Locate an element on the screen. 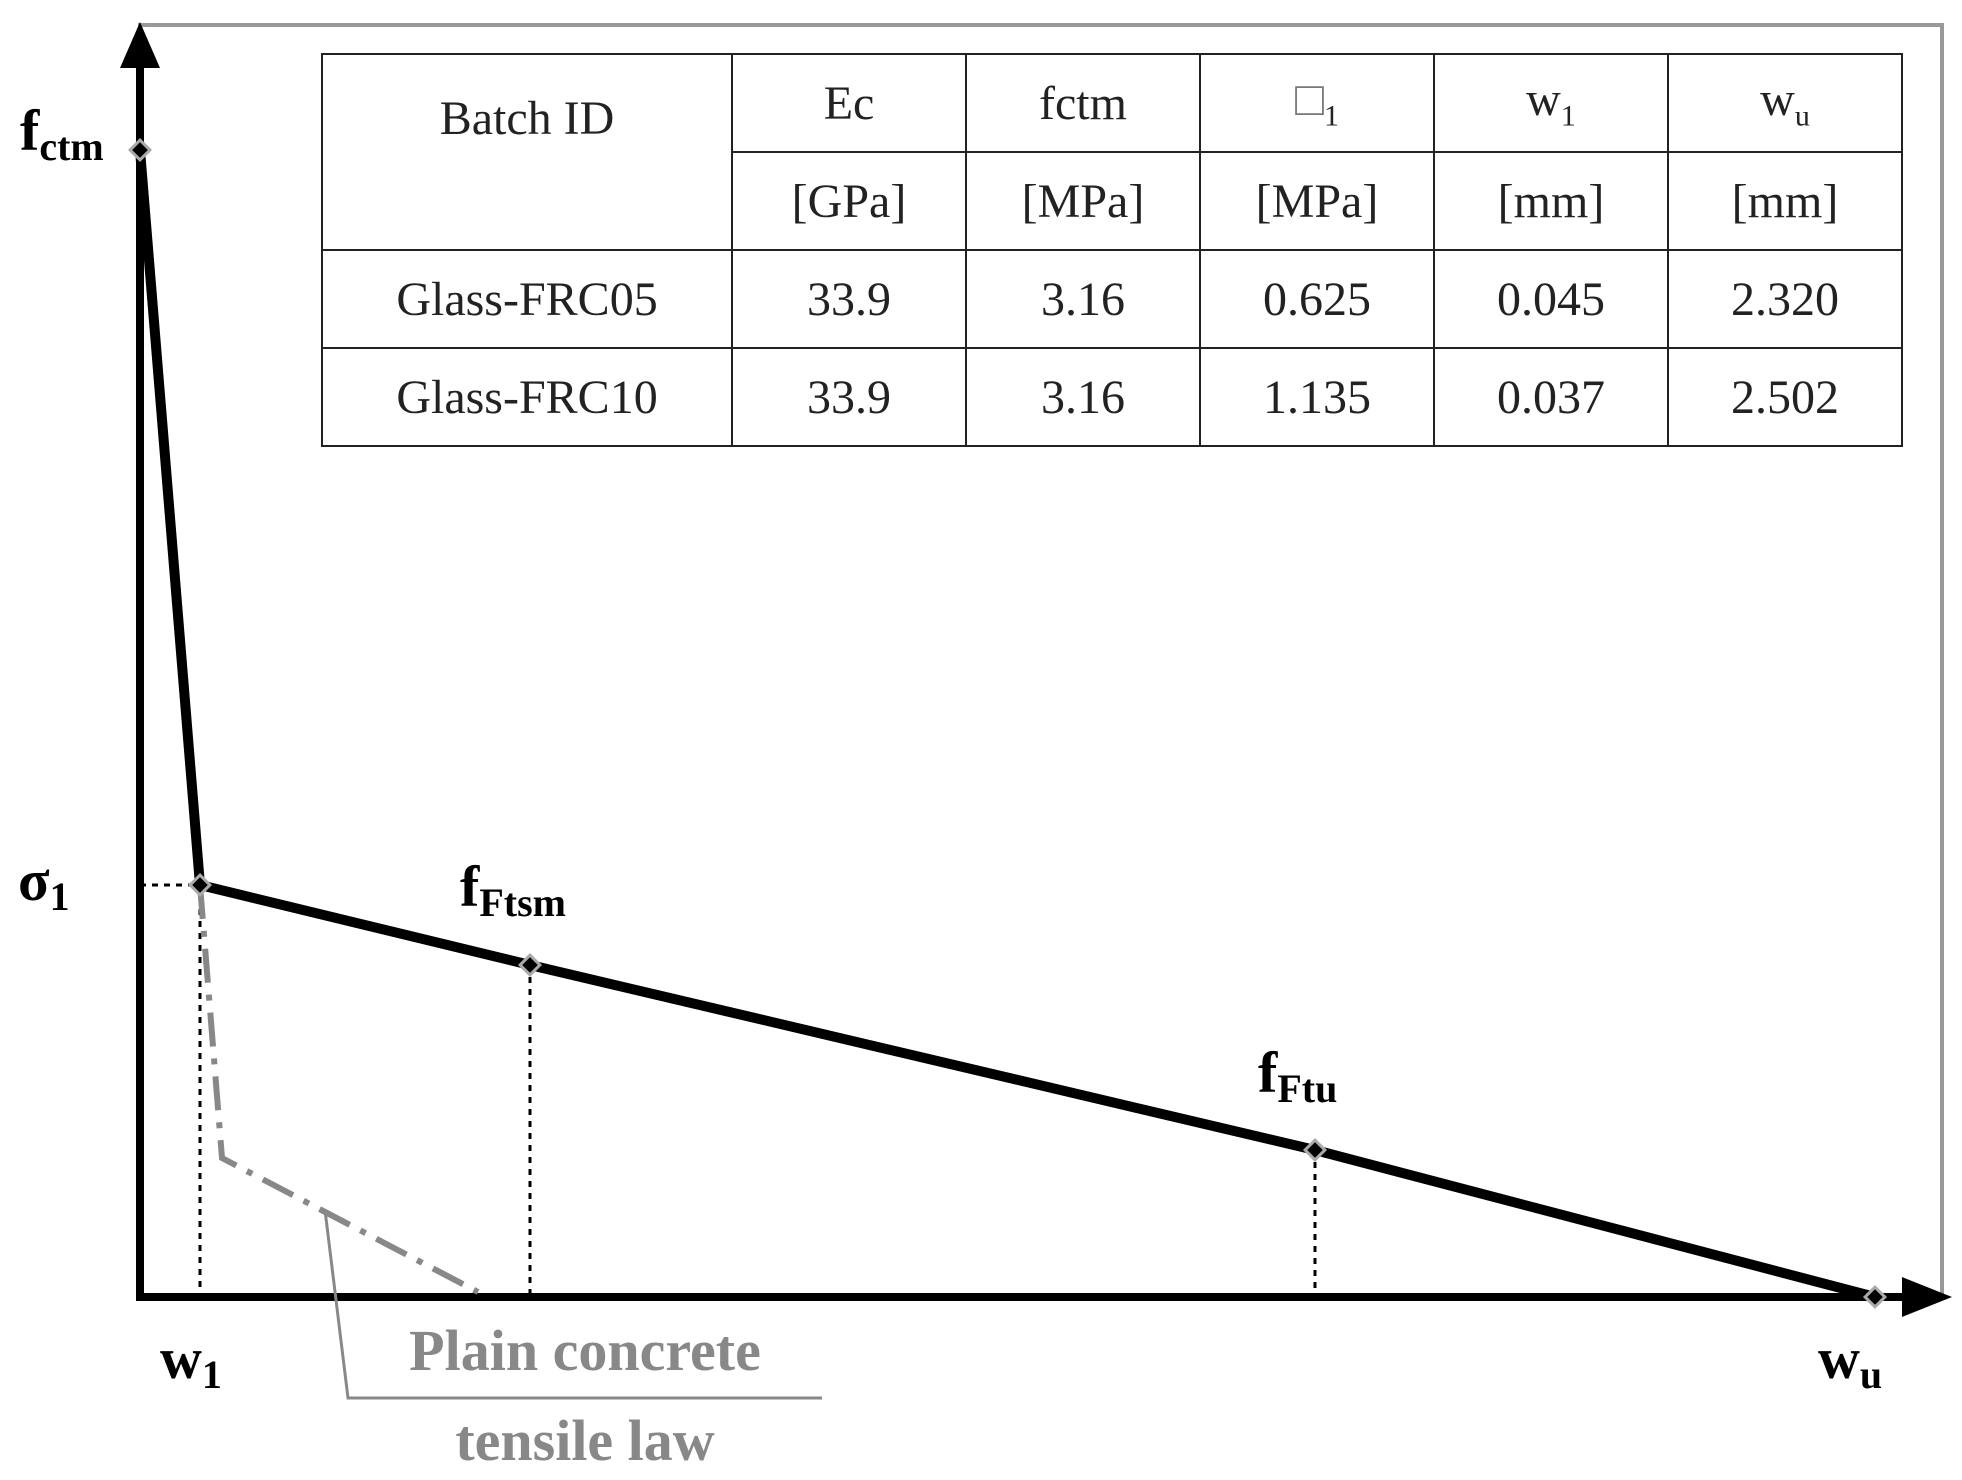  fctm-axis-label: fctm is located at coordinates (62, 133).